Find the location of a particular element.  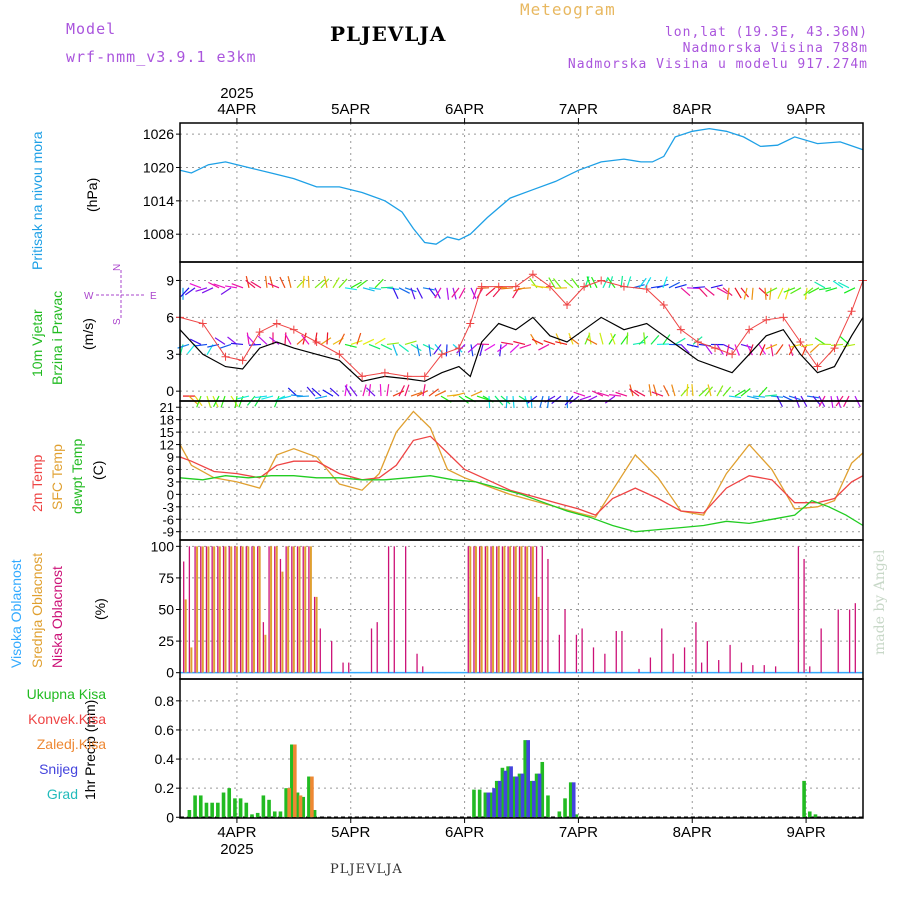

date-label-top: 8APR is located at coordinates (692, 109).